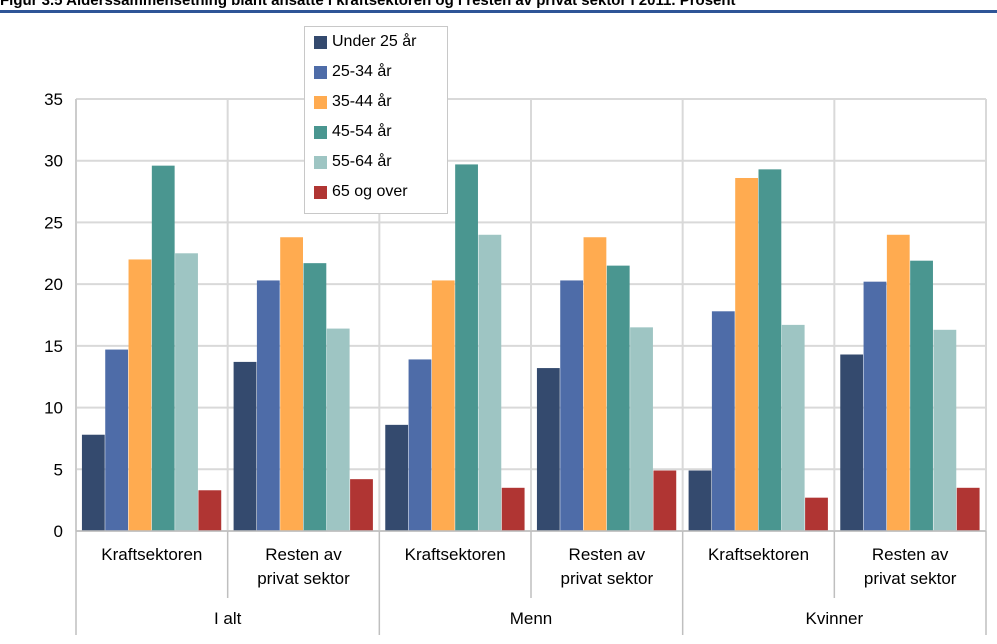 The height and width of the screenshot is (644, 997). What do you see at coordinates (53, 408) in the screenshot?
I see `y-tick-label: 10` at bounding box center [53, 408].